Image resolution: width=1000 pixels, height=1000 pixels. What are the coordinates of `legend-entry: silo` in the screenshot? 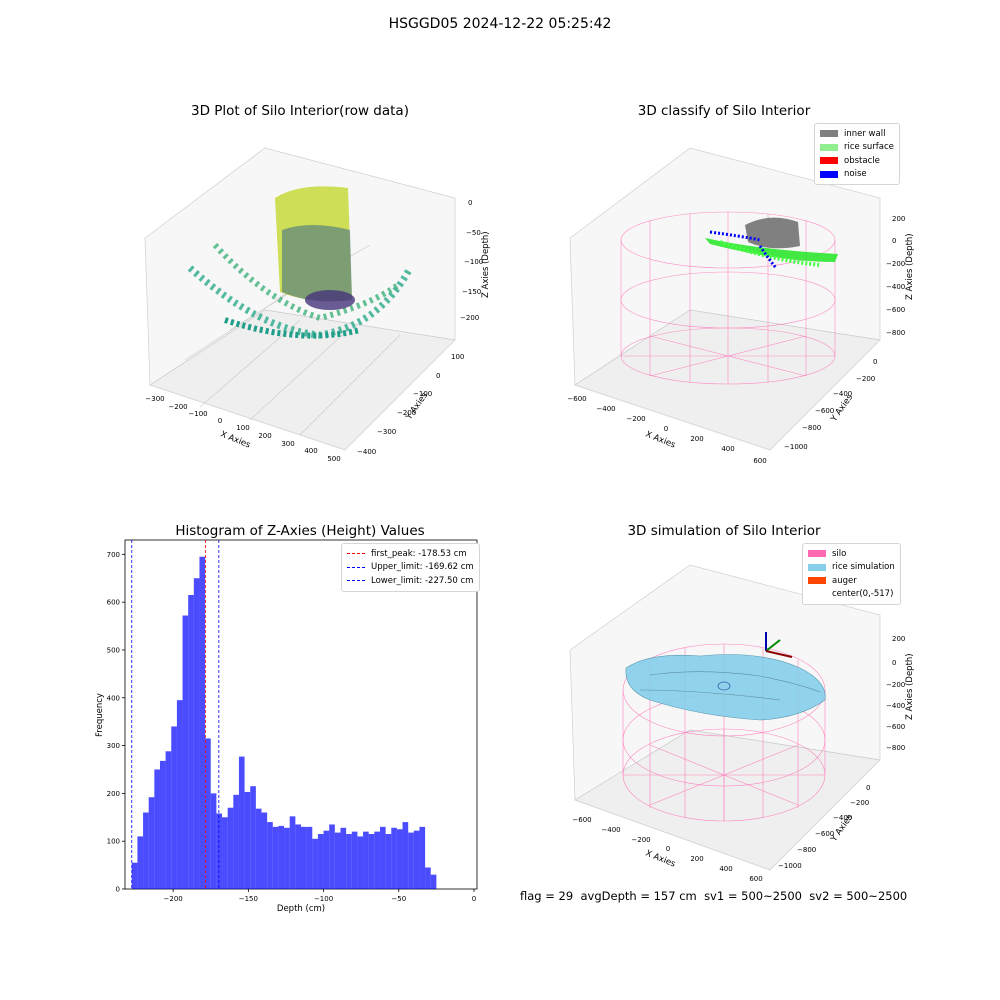 It's located at (851, 554).